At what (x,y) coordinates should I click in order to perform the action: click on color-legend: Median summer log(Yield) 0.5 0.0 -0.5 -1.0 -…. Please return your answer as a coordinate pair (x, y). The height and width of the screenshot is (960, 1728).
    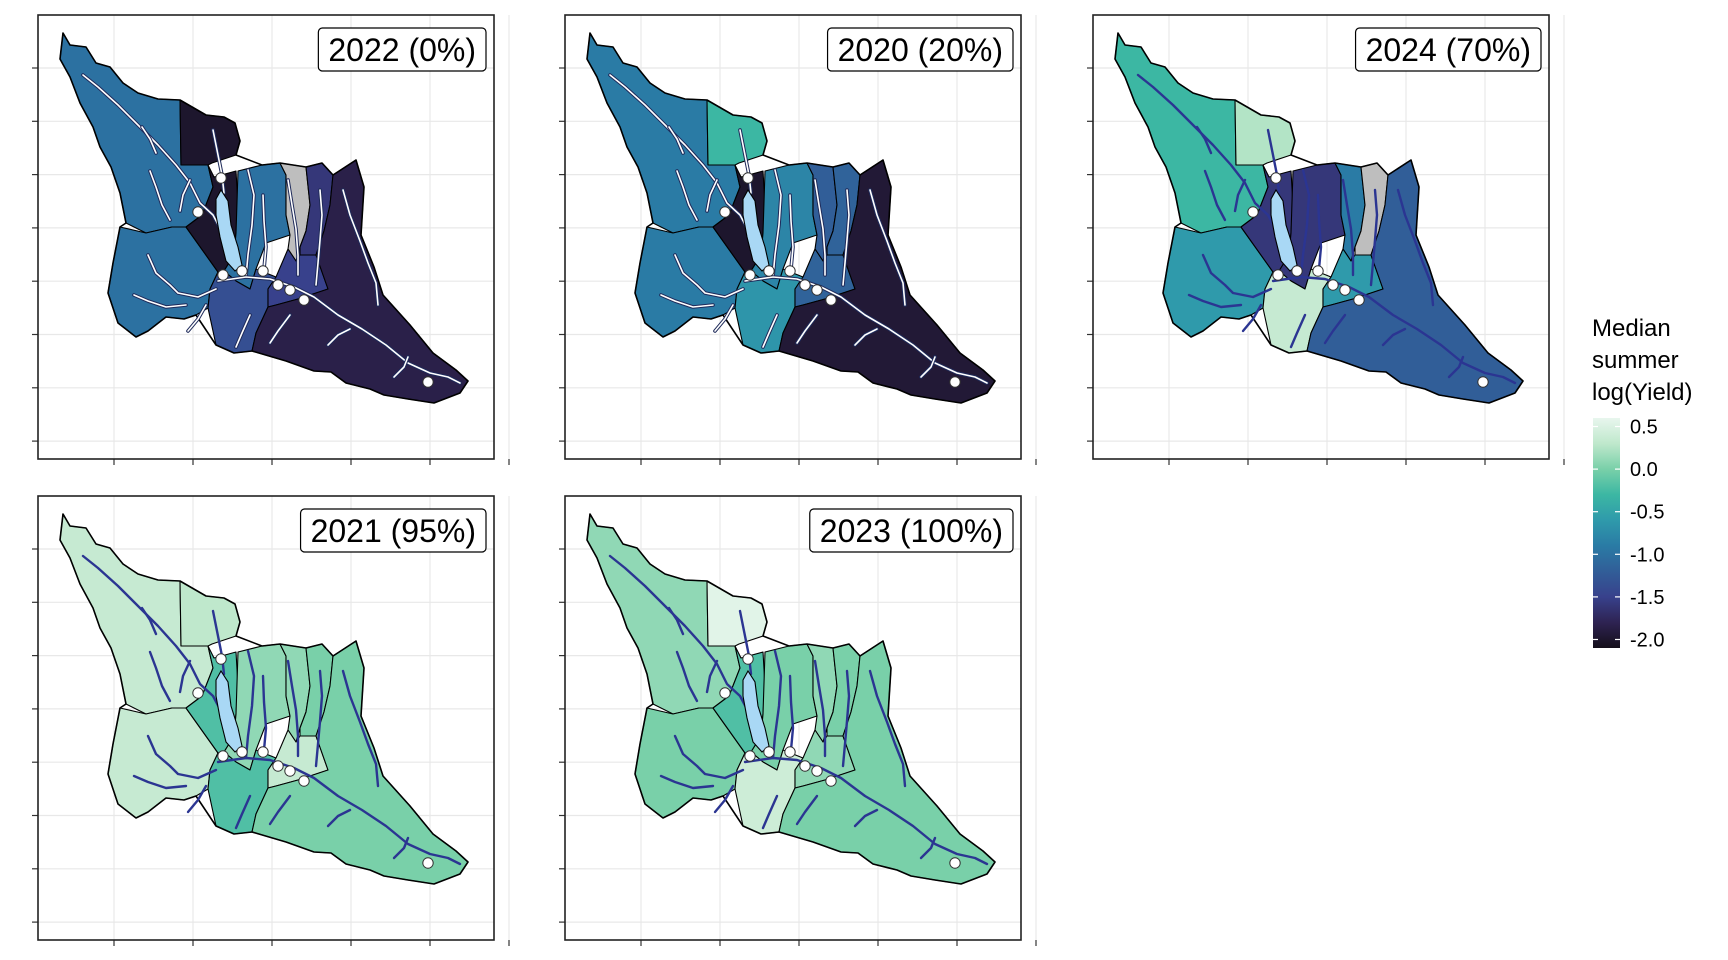
    Looking at the image, I should click on (1642, 483).